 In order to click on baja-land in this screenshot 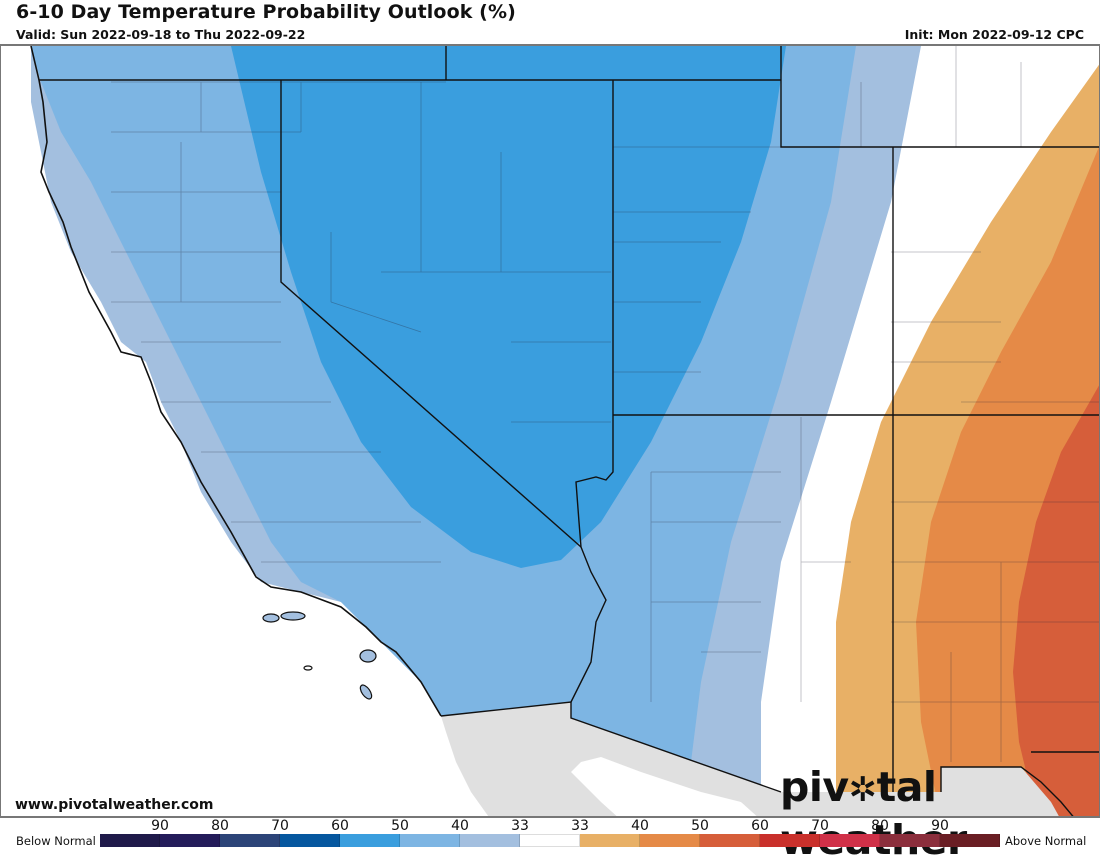, I will do `click(529, 759)`.